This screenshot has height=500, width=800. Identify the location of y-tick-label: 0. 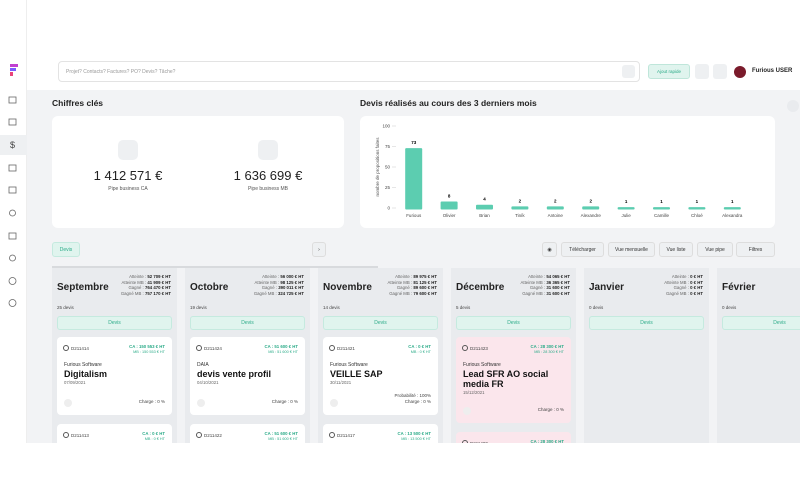
(388, 208).